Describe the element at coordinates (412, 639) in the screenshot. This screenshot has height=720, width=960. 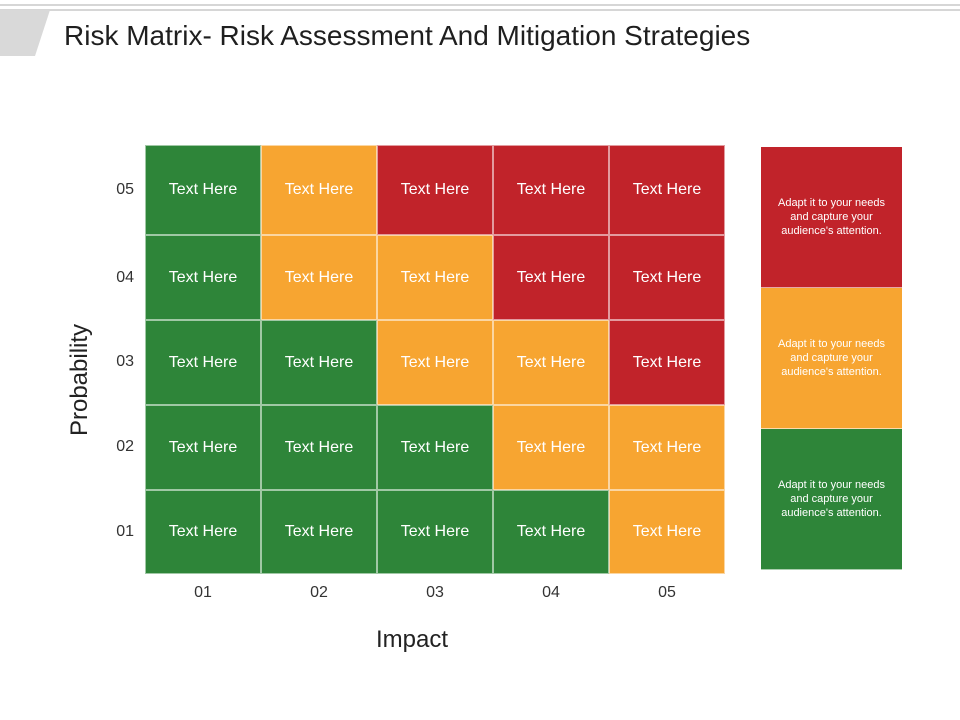
I see `x-axis-title: Impact` at that location.